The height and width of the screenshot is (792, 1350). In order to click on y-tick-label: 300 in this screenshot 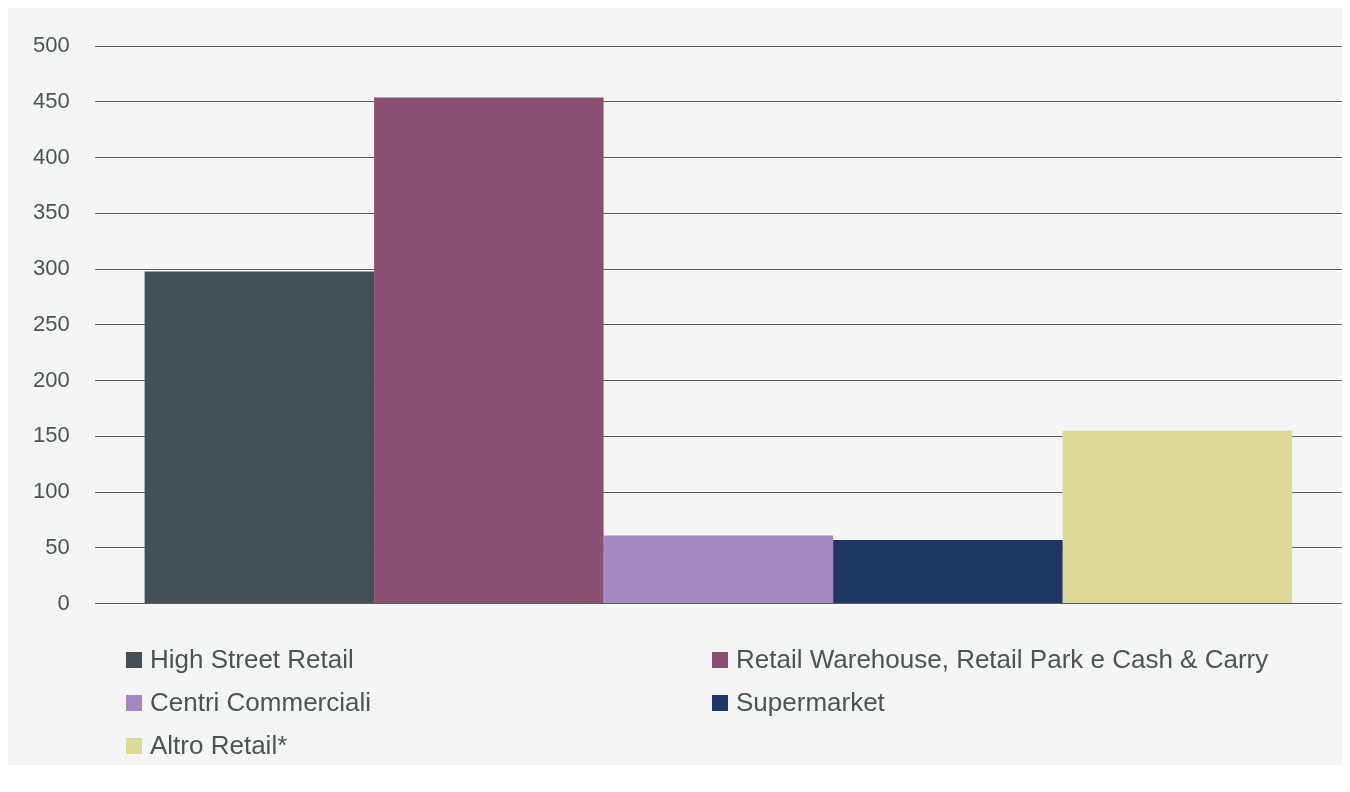, I will do `click(51, 268)`.